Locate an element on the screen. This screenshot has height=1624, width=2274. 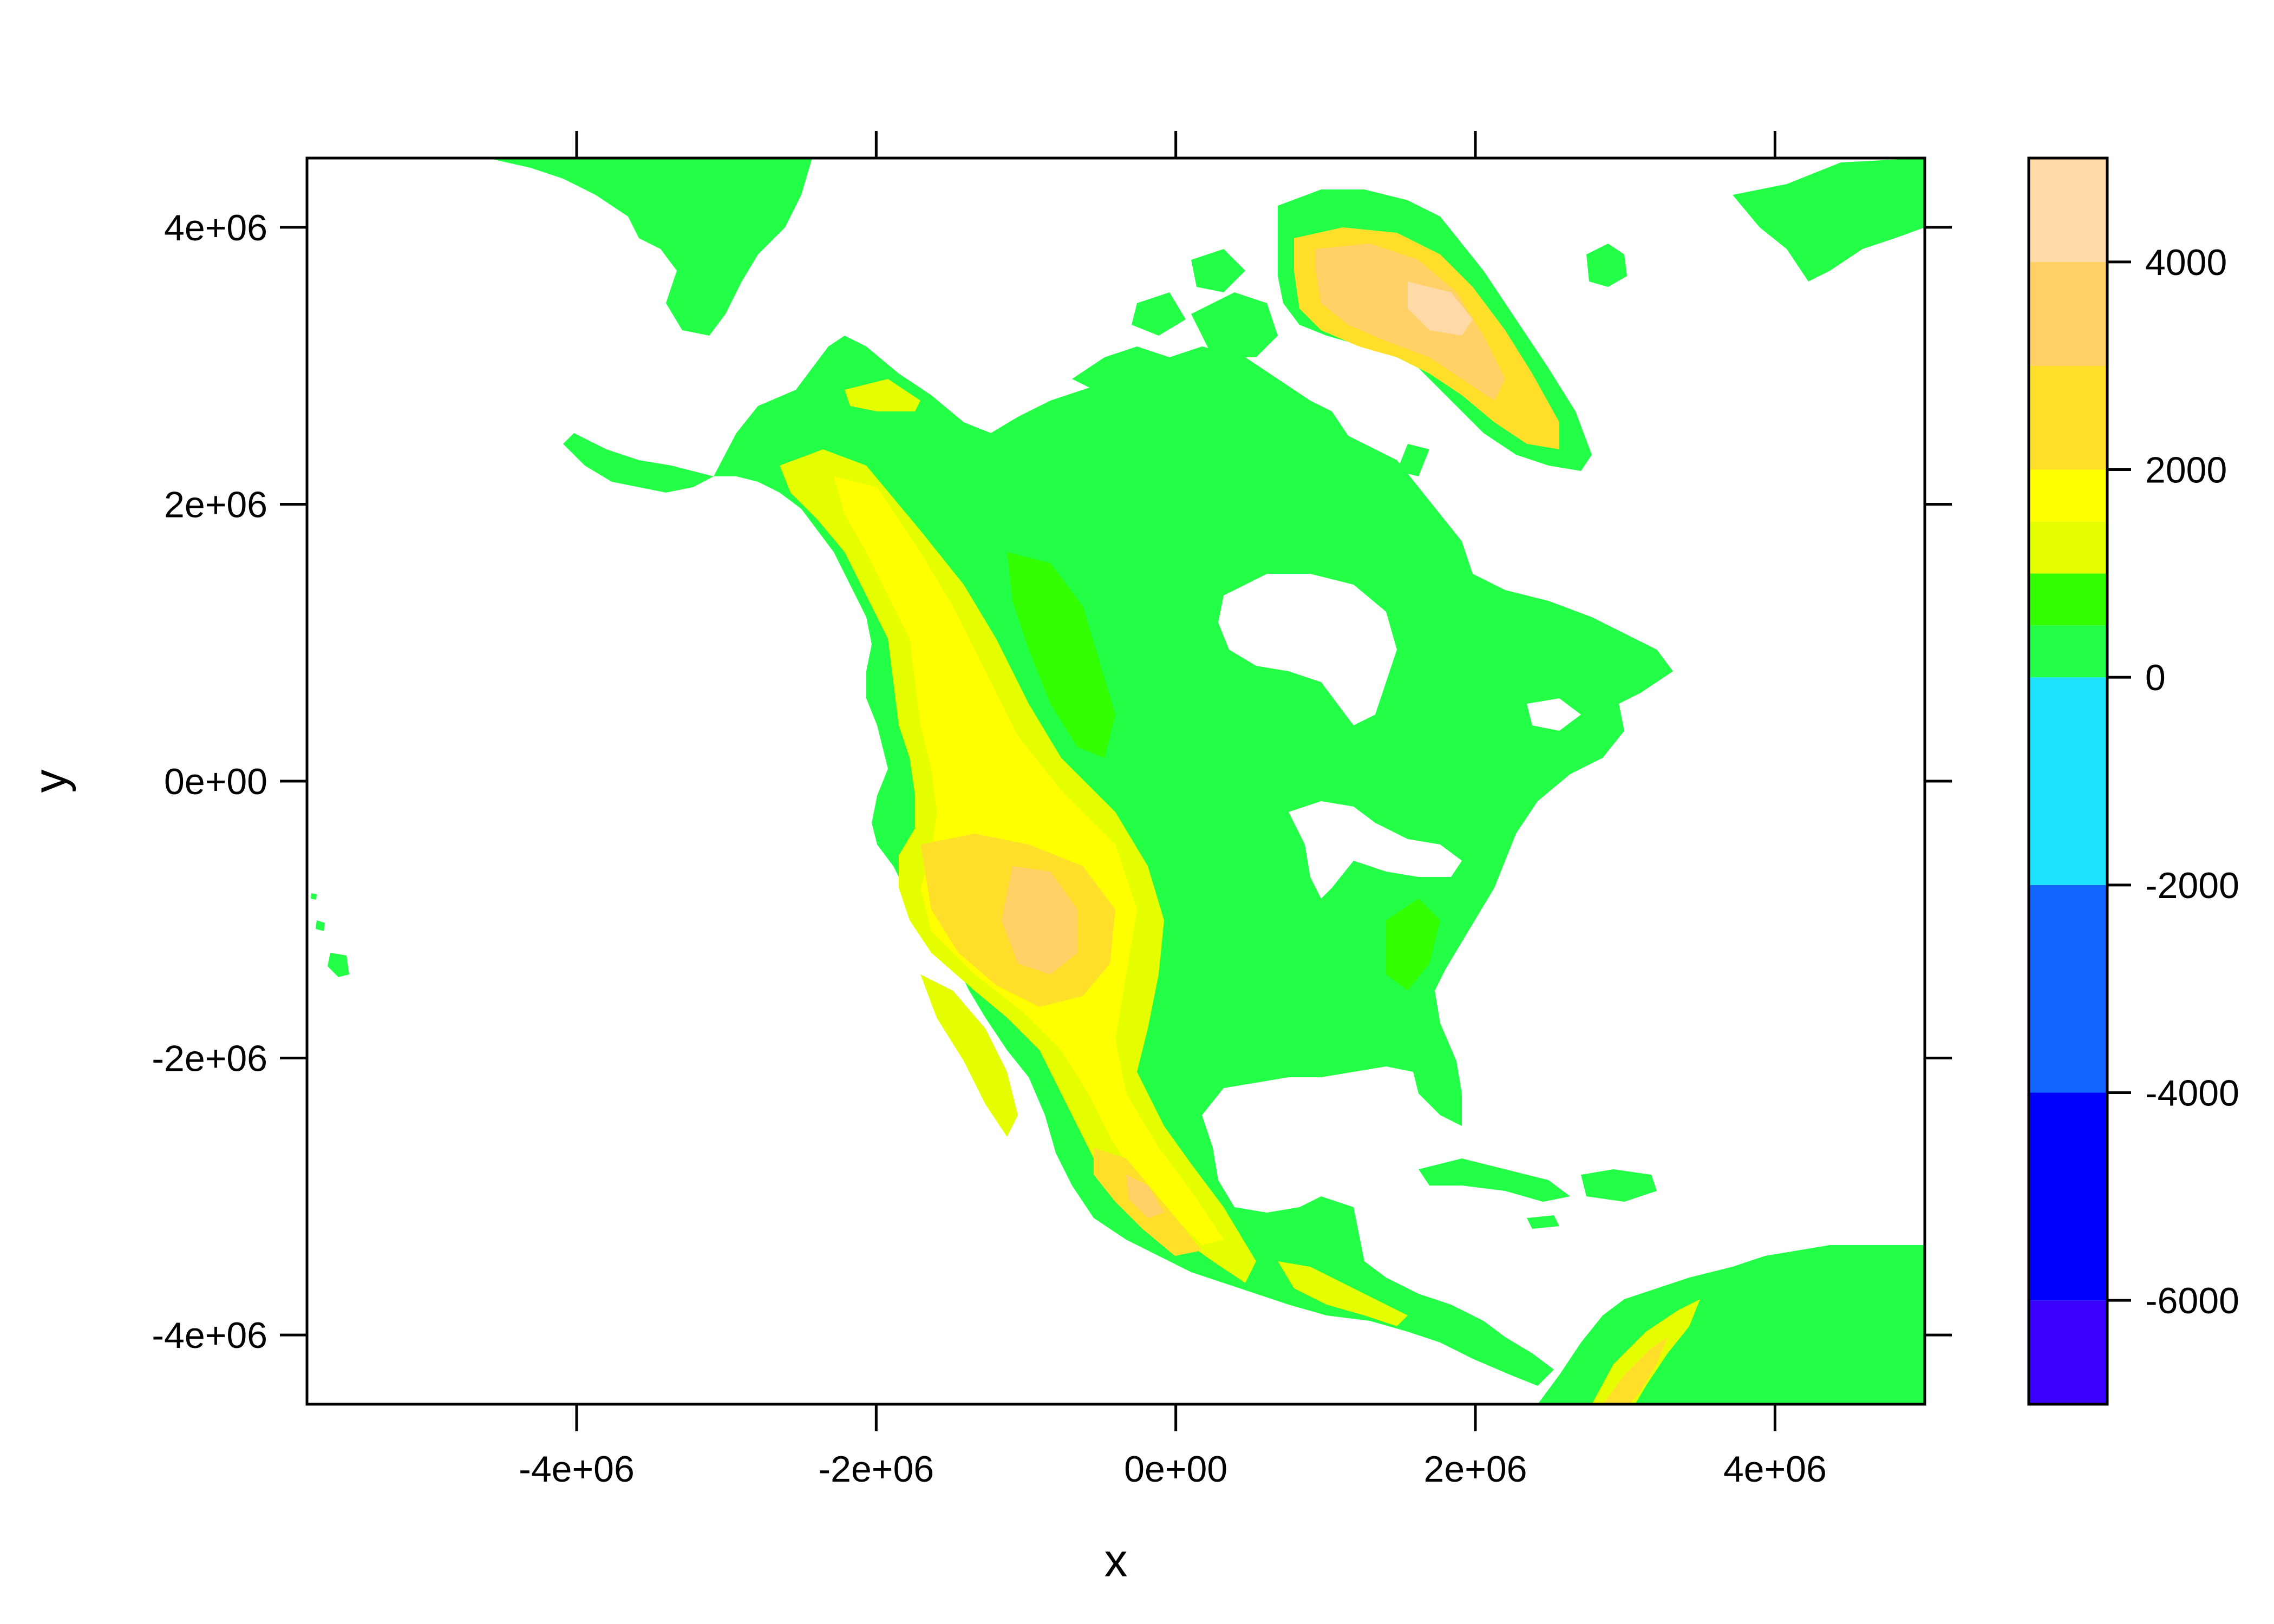
y-axis-label: y is located at coordinates (50, 781).